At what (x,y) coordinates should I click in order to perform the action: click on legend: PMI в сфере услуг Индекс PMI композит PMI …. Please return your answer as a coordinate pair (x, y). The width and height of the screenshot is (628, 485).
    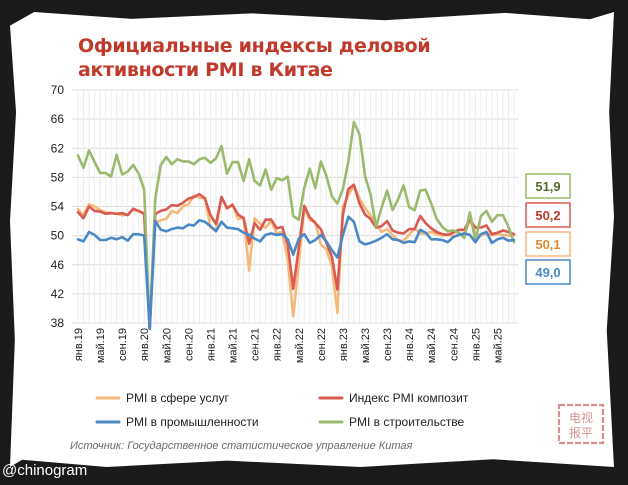
    Looking at the image, I should click on (282, 410).